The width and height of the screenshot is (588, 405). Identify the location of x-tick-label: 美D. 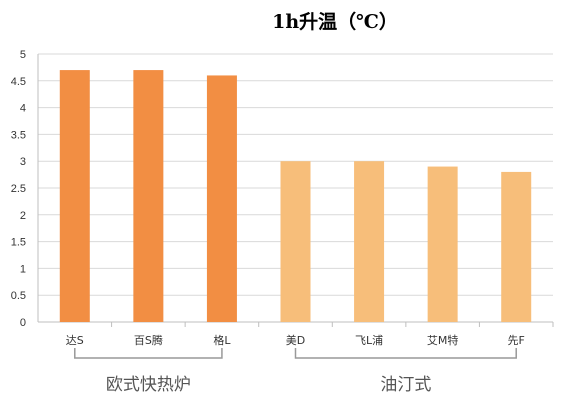
(295, 340).